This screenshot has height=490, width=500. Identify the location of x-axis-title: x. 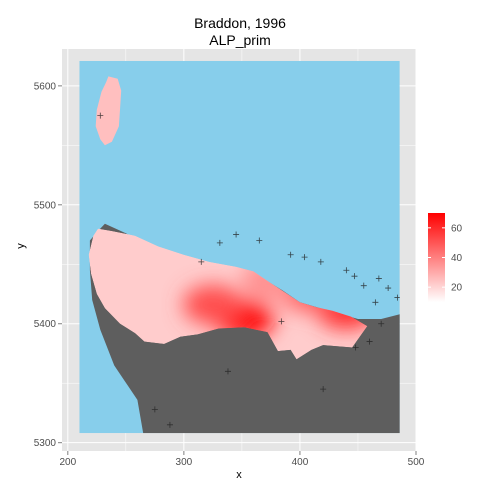
(239, 475).